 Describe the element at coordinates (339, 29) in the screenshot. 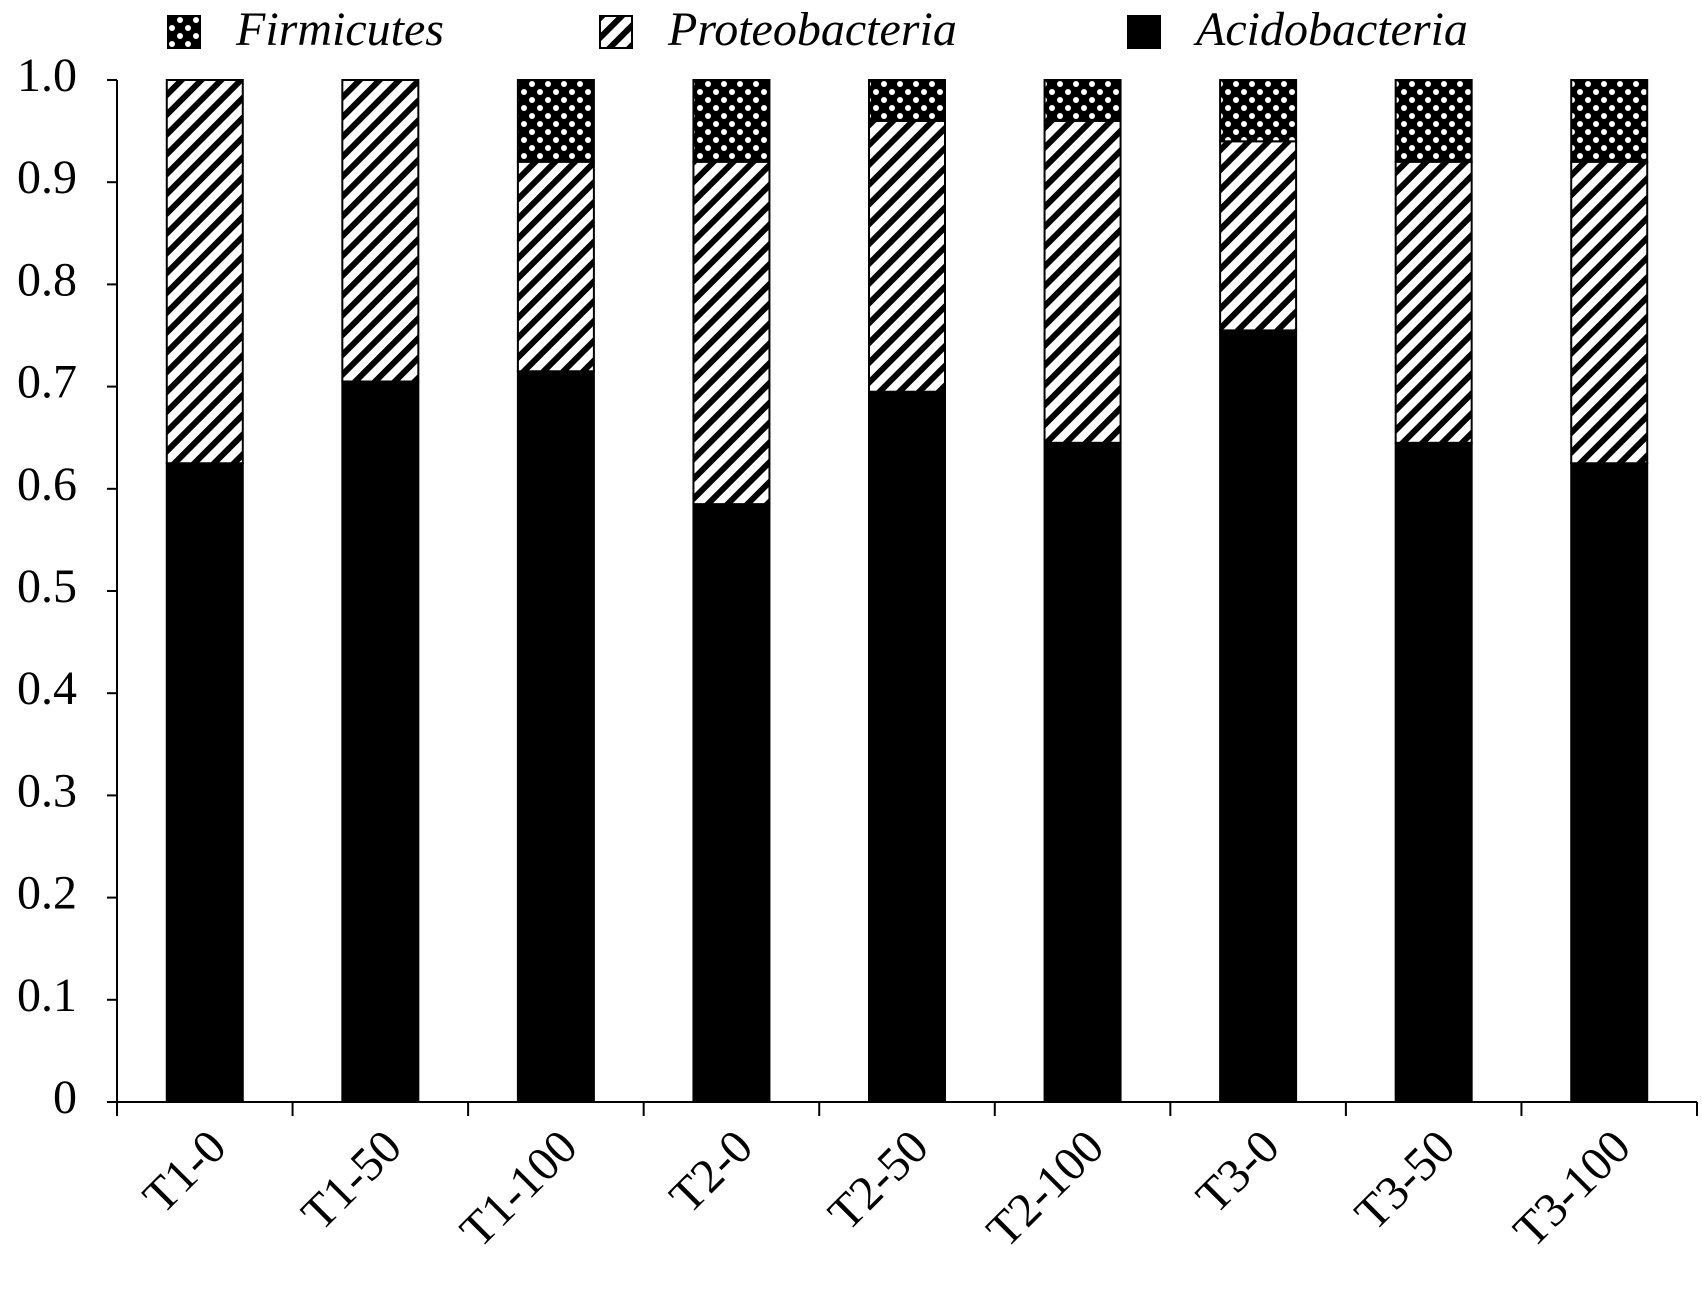

I see `legend-label: Firmicutes` at that location.